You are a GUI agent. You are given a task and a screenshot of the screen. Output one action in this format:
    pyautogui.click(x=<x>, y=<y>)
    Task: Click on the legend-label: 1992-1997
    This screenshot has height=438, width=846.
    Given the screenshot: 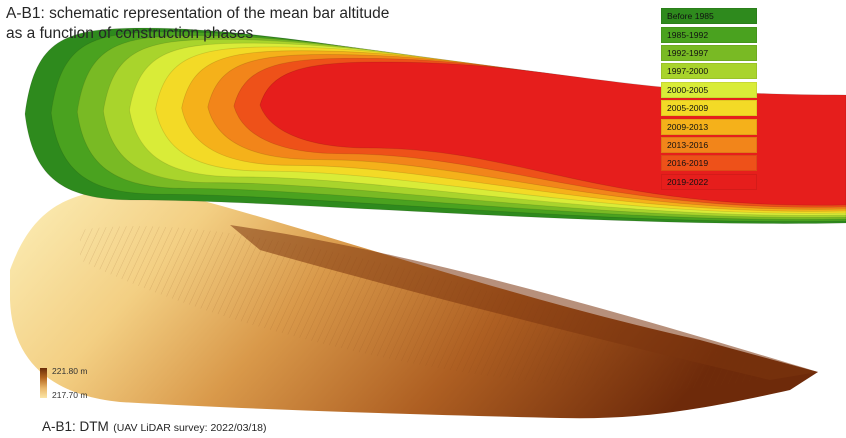 What is the action you would take?
    pyautogui.click(x=688, y=52)
    